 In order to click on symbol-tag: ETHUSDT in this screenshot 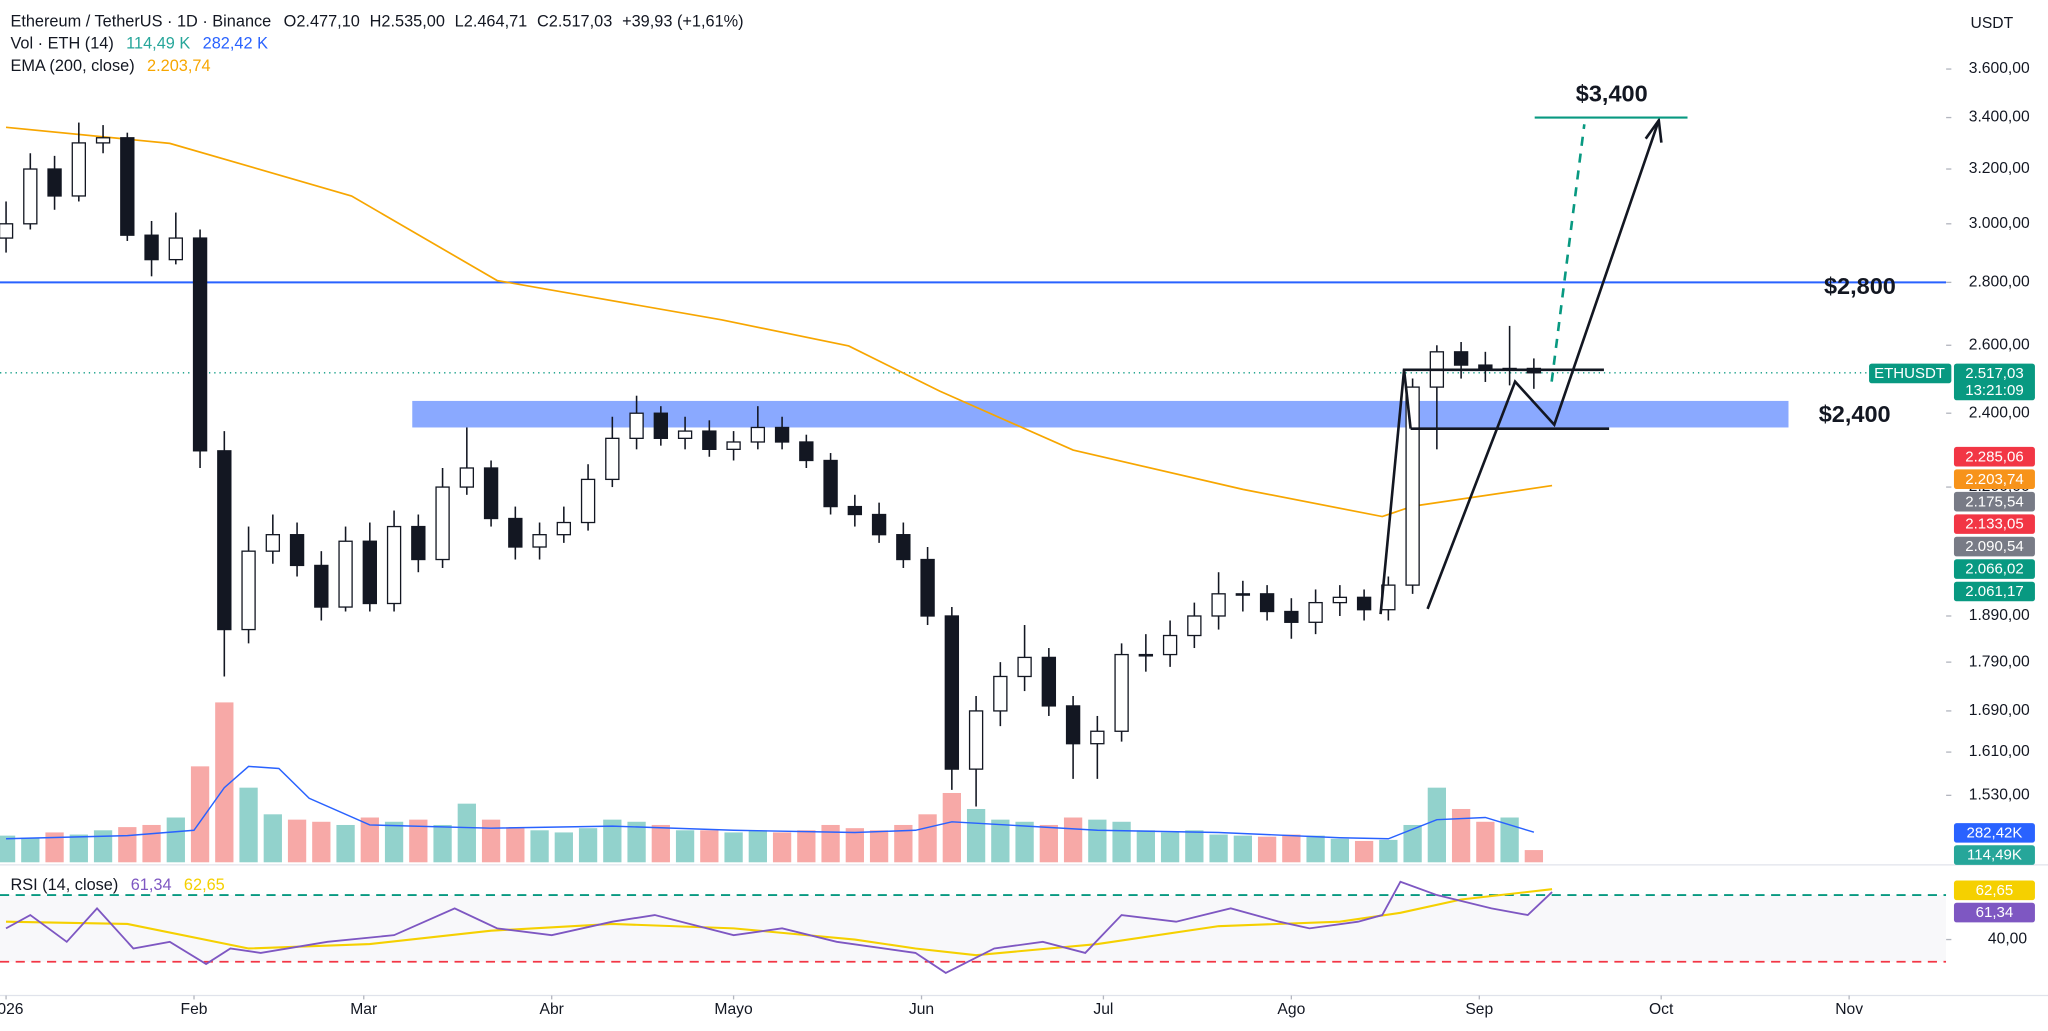, I will do `click(1909, 373)`.